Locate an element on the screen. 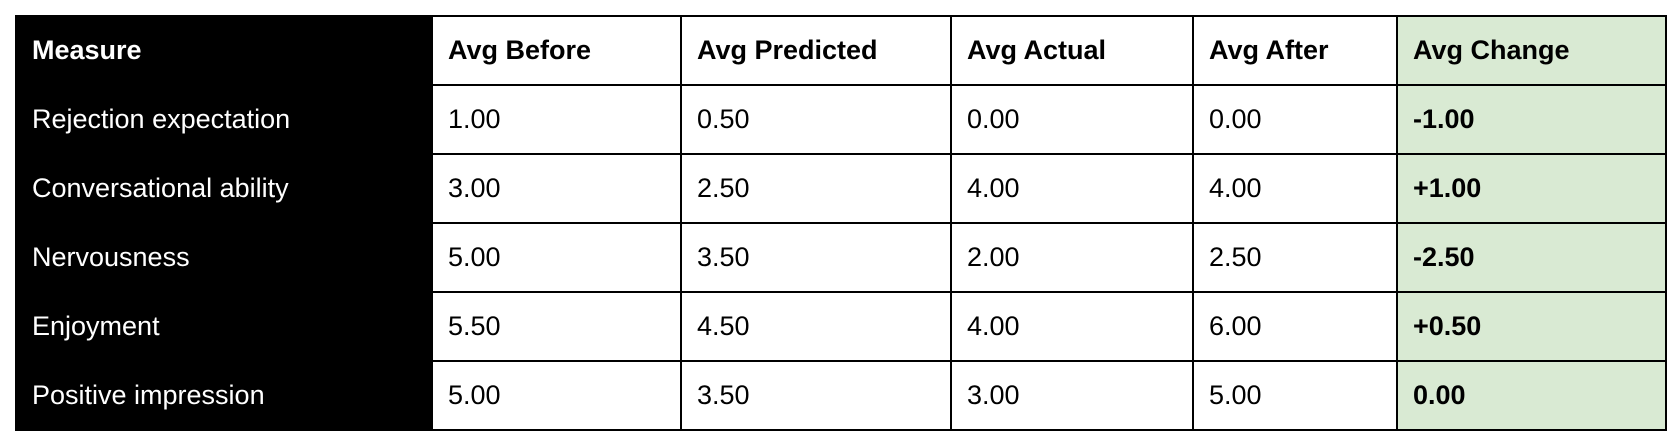 The width and height of the screenshot is (1678, 444). table-cell: -1.00 is located at coordinates (1531, 119).